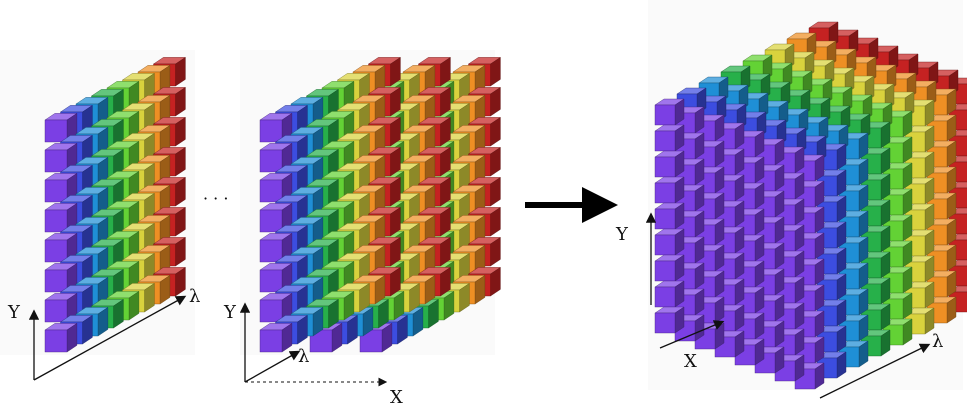 This screenshot has width=967, height=412. Describe the element at coordinates (937, 341) in the screenshot. I see `right-lambda-label: λ` at that location.